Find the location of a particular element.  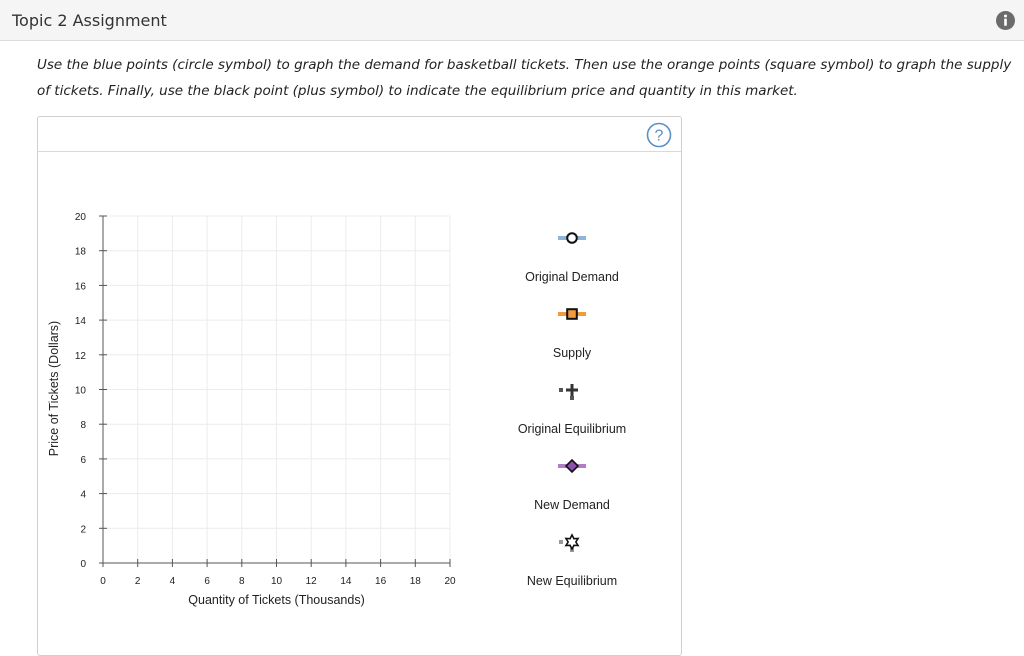

y-tick-label: 0 is located at coordinates (83, 564).